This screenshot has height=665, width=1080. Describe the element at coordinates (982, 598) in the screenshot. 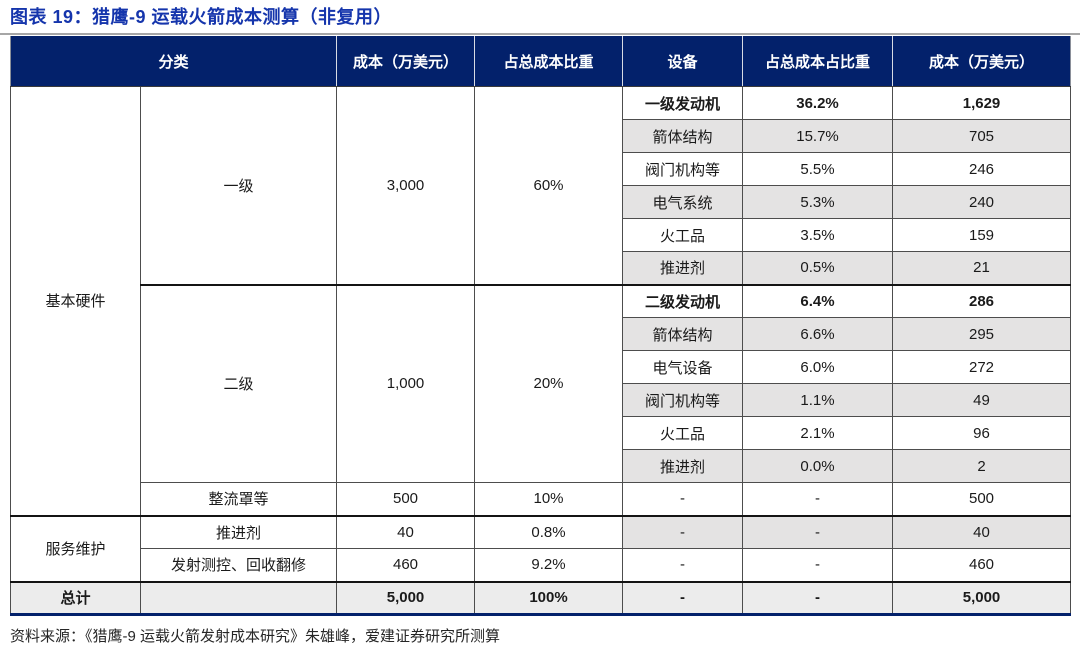

I see `cell-total-device-cost: 5,000` at that location.